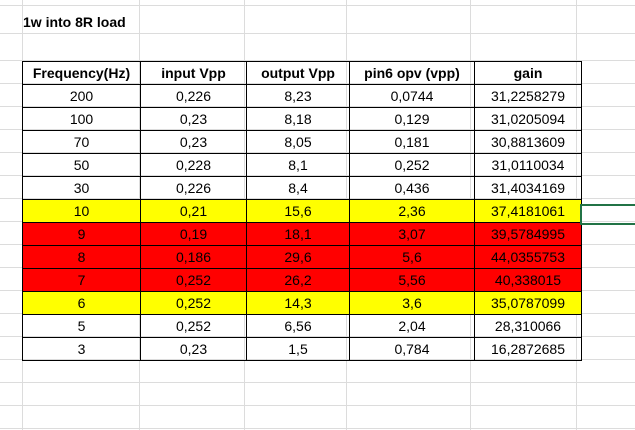  Describe the element at coordinates (298, 303) in the screenshot. I see `cell-output-vpp: 14,3` at that location.